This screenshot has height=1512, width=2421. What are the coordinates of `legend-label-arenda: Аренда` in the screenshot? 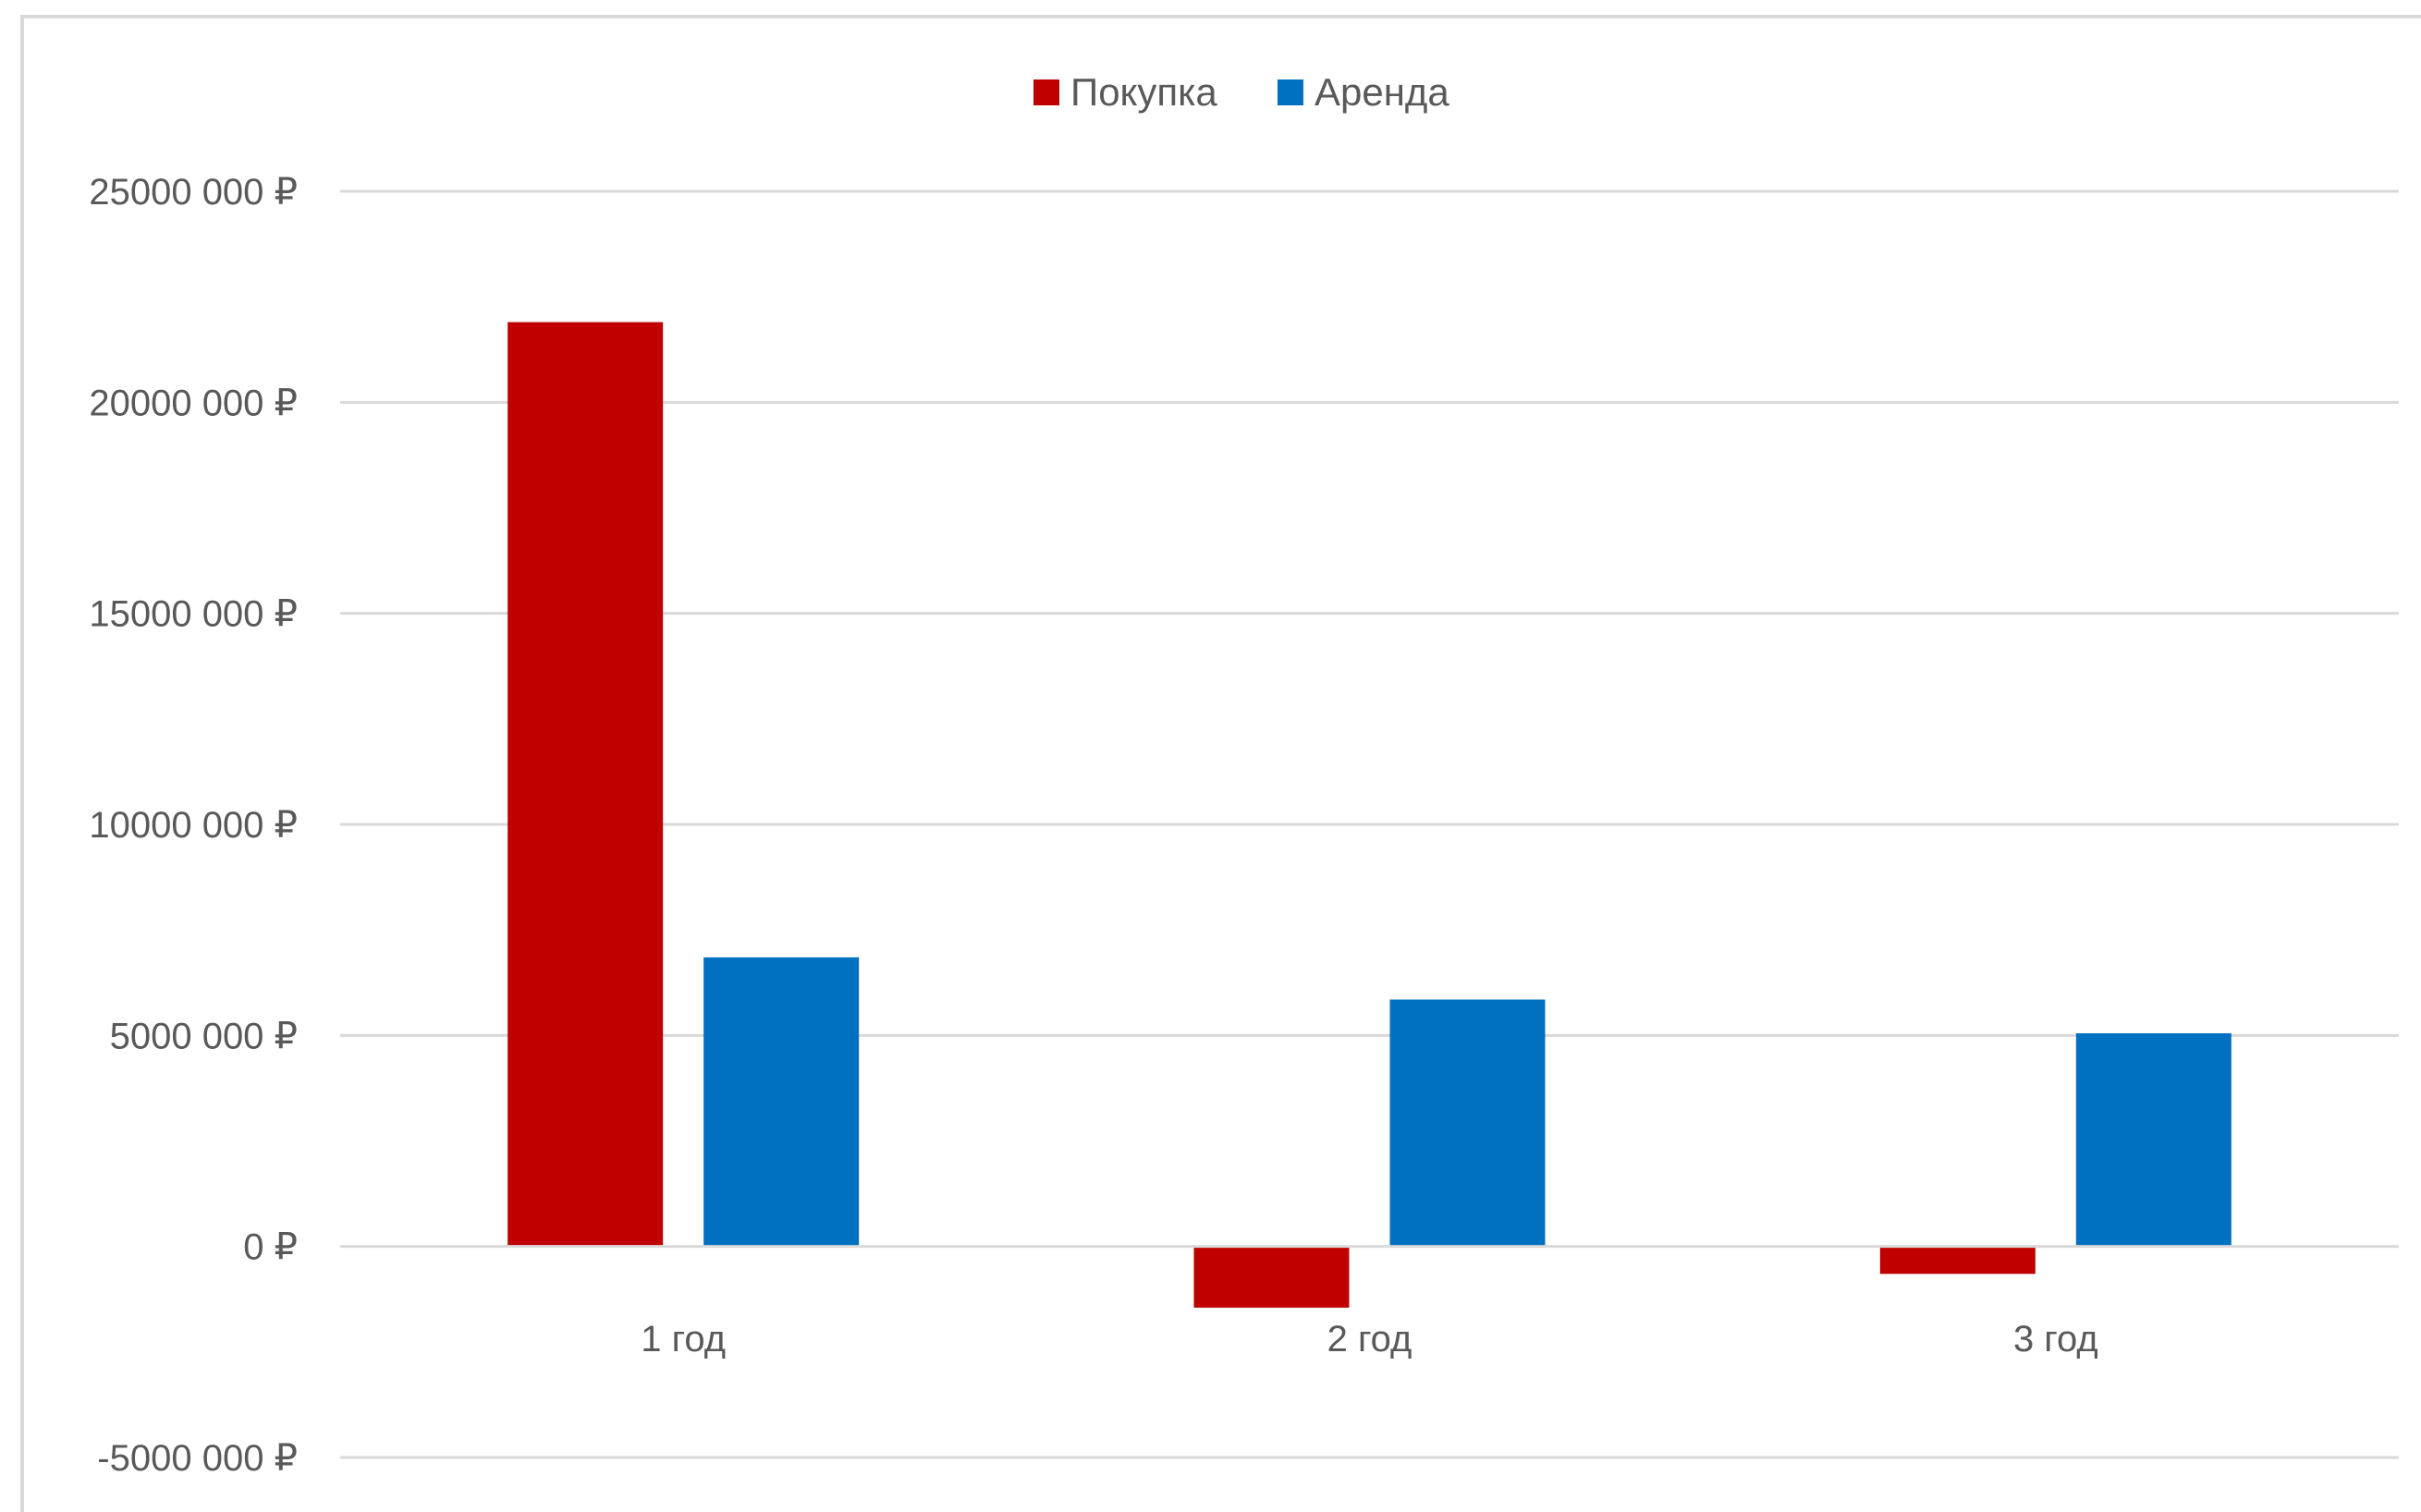 It's located at (1382, 92).